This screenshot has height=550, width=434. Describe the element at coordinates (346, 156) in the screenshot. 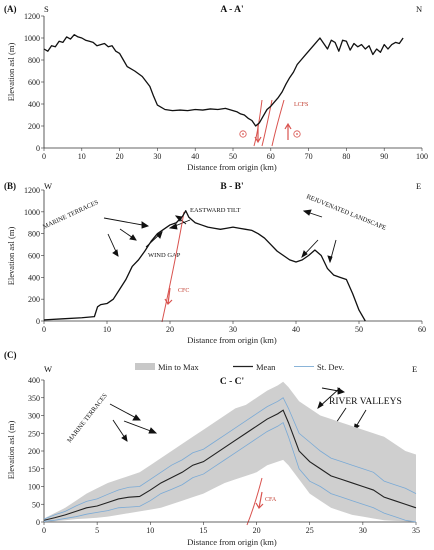

I see `x-tick-label: 80` at that location.